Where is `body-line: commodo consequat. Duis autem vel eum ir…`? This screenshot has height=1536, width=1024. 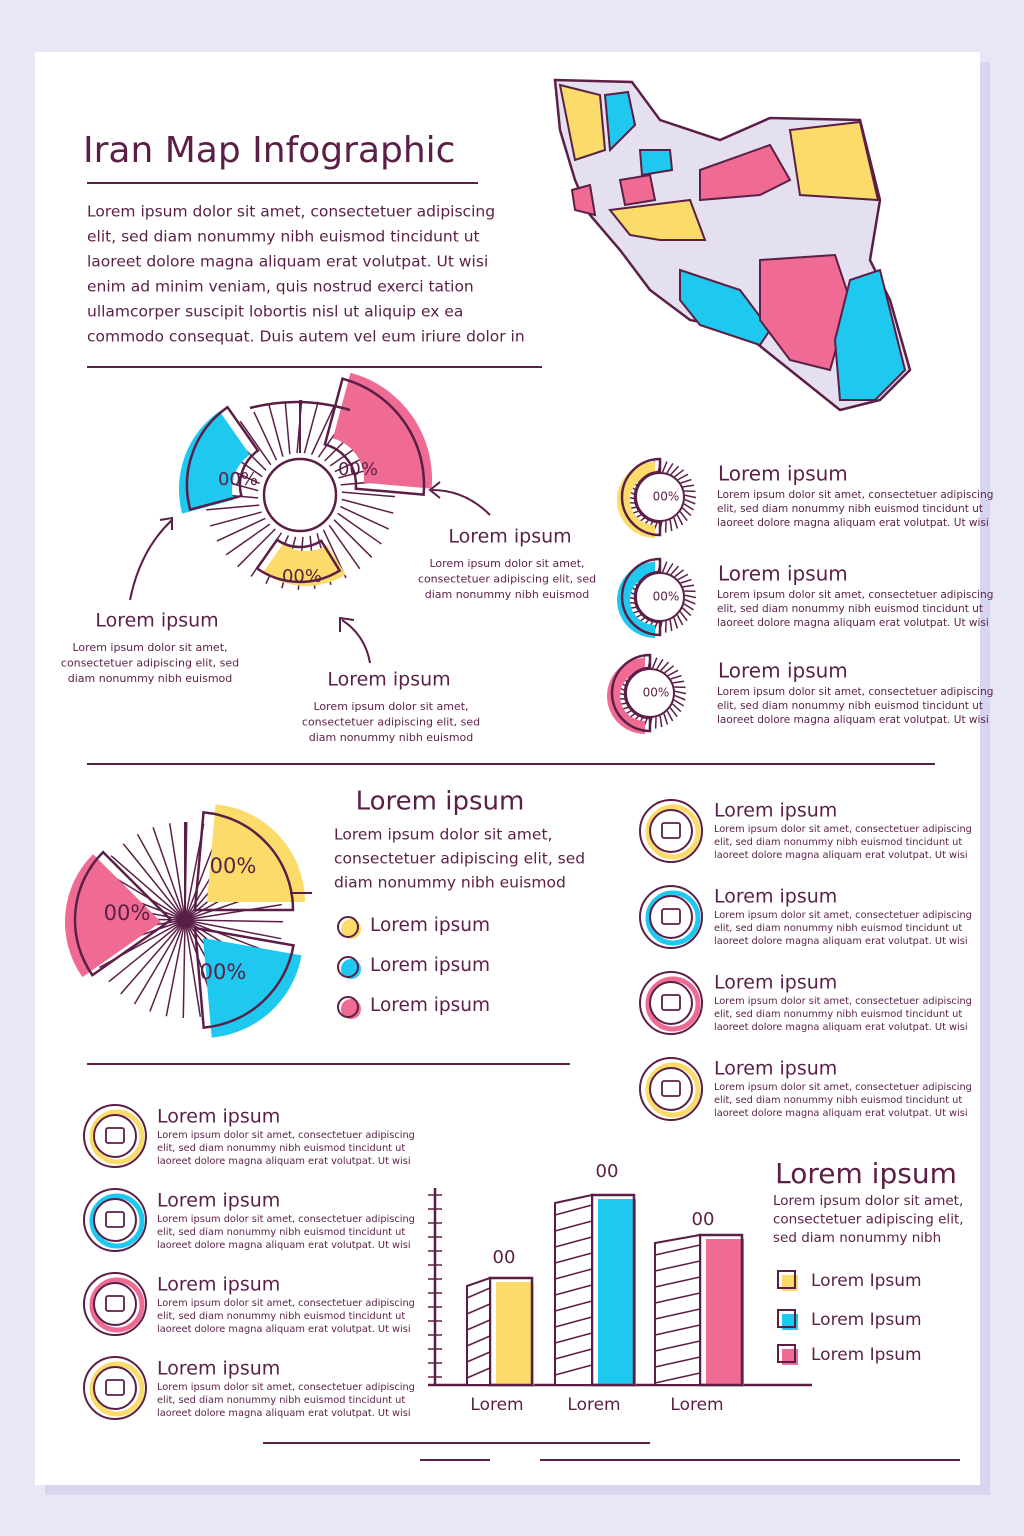
body-line: commodo consequat. Duis autem vel eum ir… is located at coordinates (306, 337).